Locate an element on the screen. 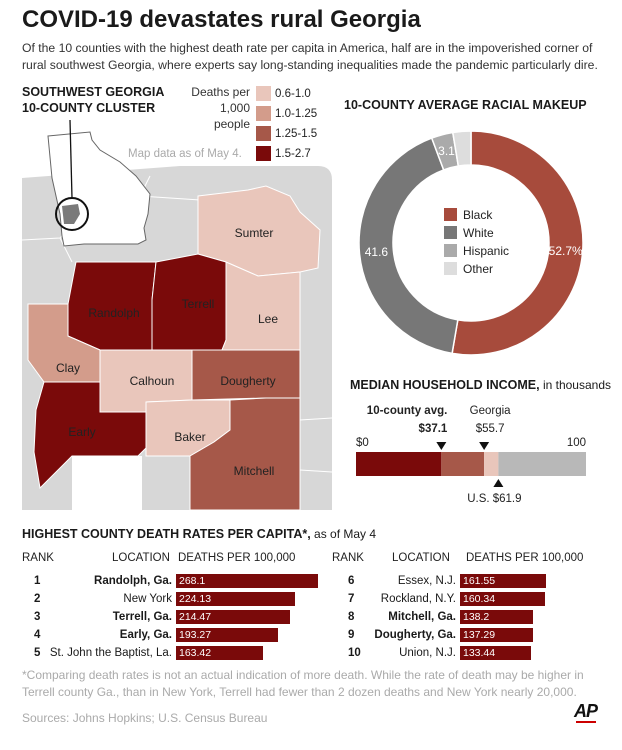 The image size is (622, 750). rank-number: 9 is located at coordinates (351, 635).